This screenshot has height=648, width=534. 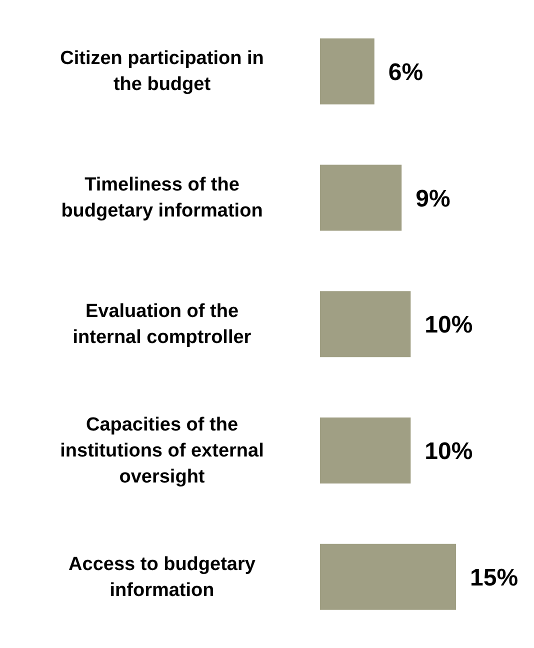 I want to click on y-tick-label: Capacities of the institutions of external oversight, so click(x=162, y=450).